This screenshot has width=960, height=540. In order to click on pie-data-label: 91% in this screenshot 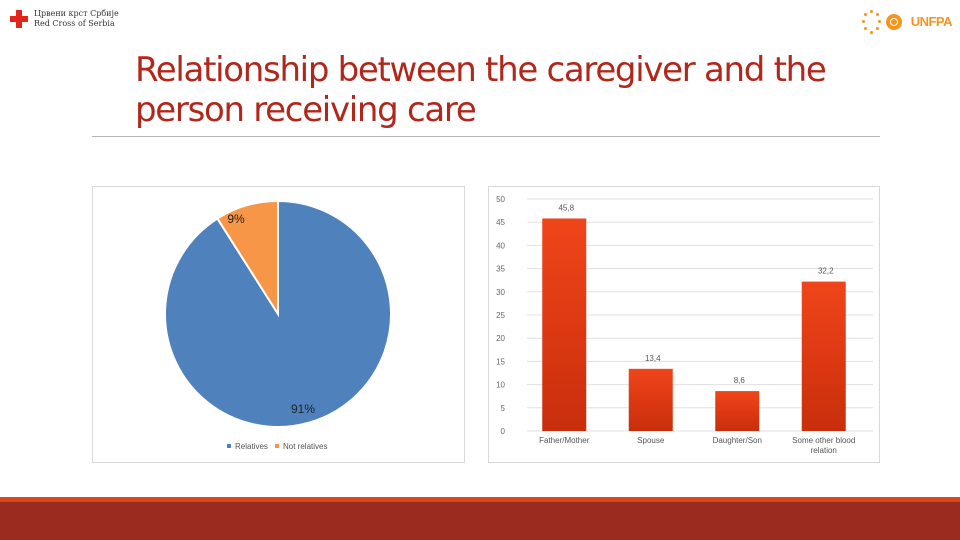, I will do `click(303, 409)`.